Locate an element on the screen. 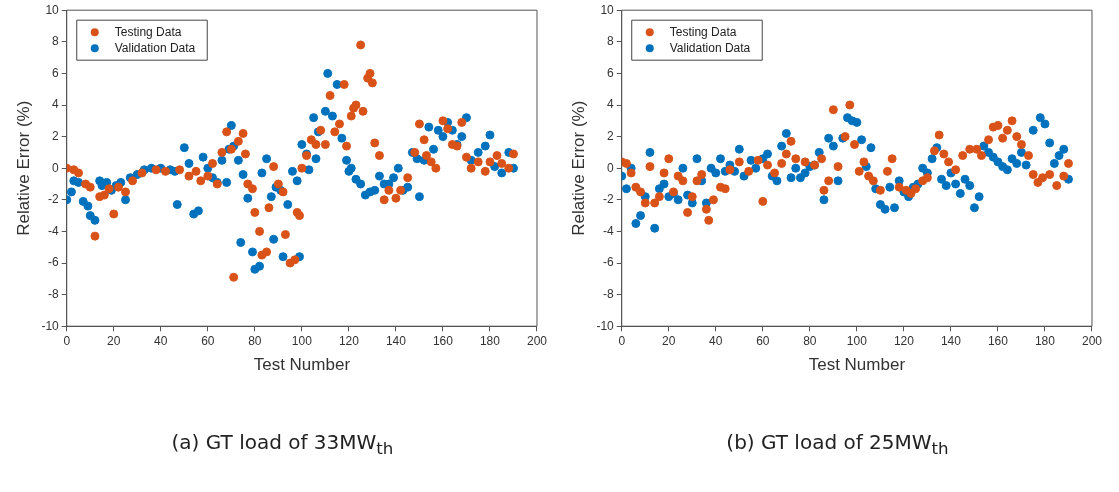 Image resolution: width=1119 pixels, height=492 pixels. text: (a) GT load of 33MW$_{th}$ is located at coordinates (282, 444).